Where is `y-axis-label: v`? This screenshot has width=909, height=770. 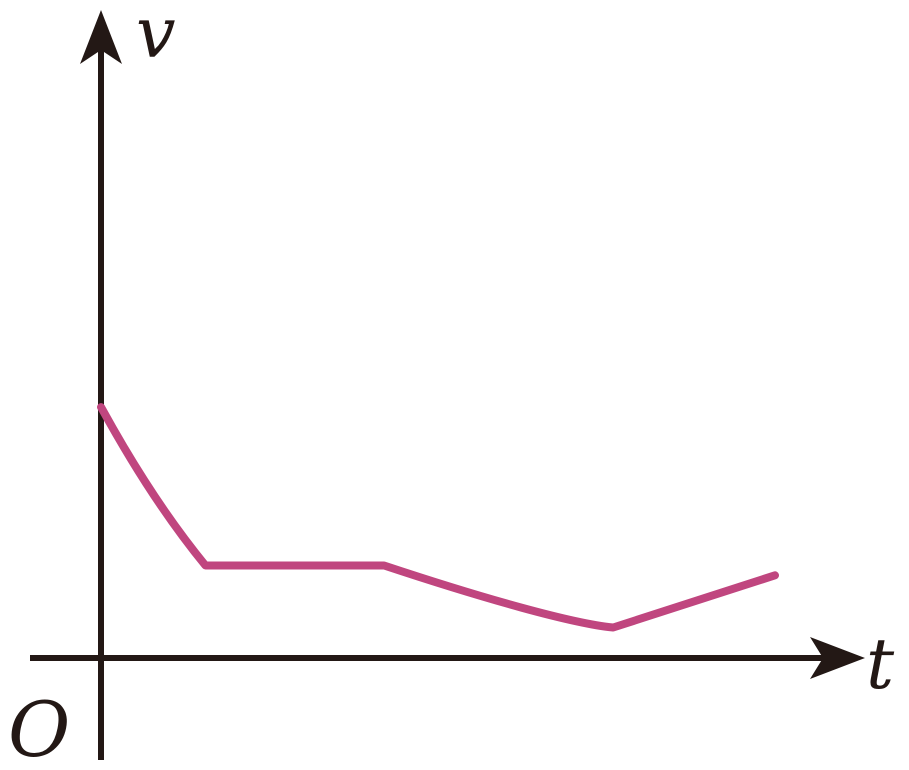
y-axis-label: v is located at coordinates (156, 37).